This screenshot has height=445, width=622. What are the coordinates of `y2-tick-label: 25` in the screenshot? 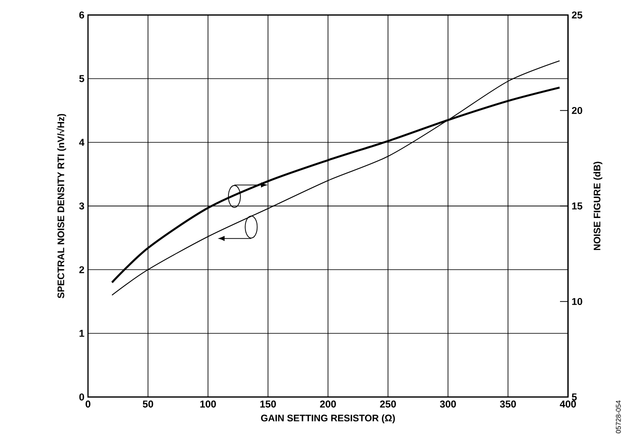 It's located at (577, 15).